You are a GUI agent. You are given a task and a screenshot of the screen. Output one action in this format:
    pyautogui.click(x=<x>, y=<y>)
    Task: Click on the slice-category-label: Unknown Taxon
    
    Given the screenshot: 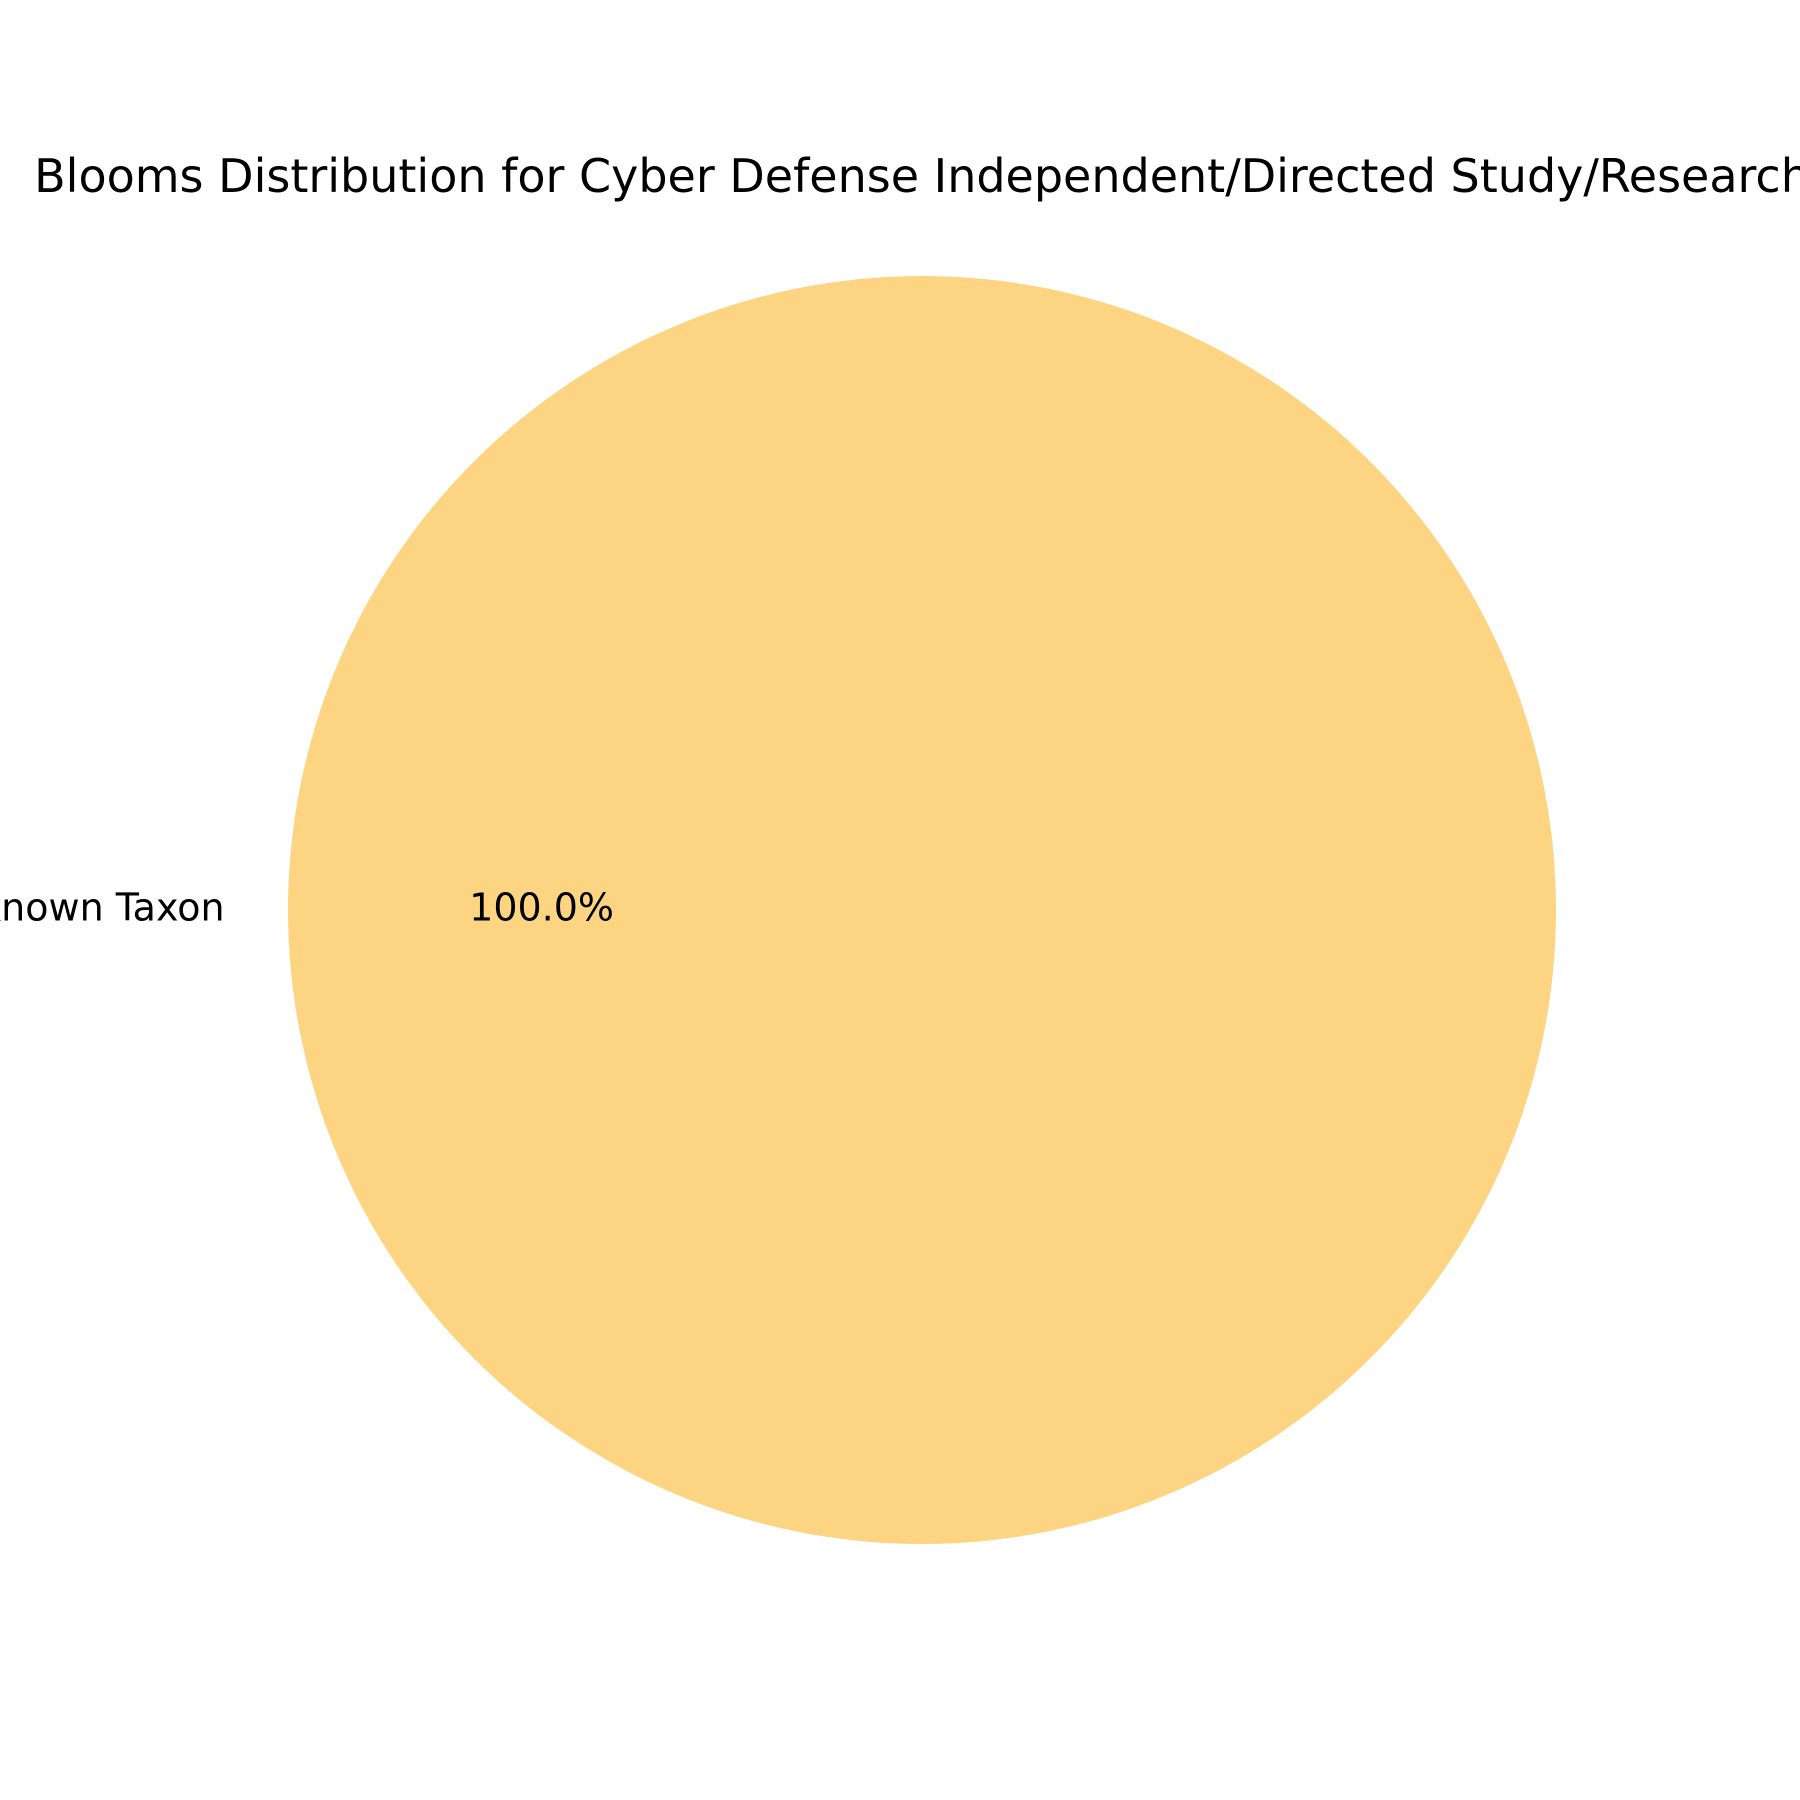 What is the action you would take?
    pyautogui.click(x=112, y=908)
    